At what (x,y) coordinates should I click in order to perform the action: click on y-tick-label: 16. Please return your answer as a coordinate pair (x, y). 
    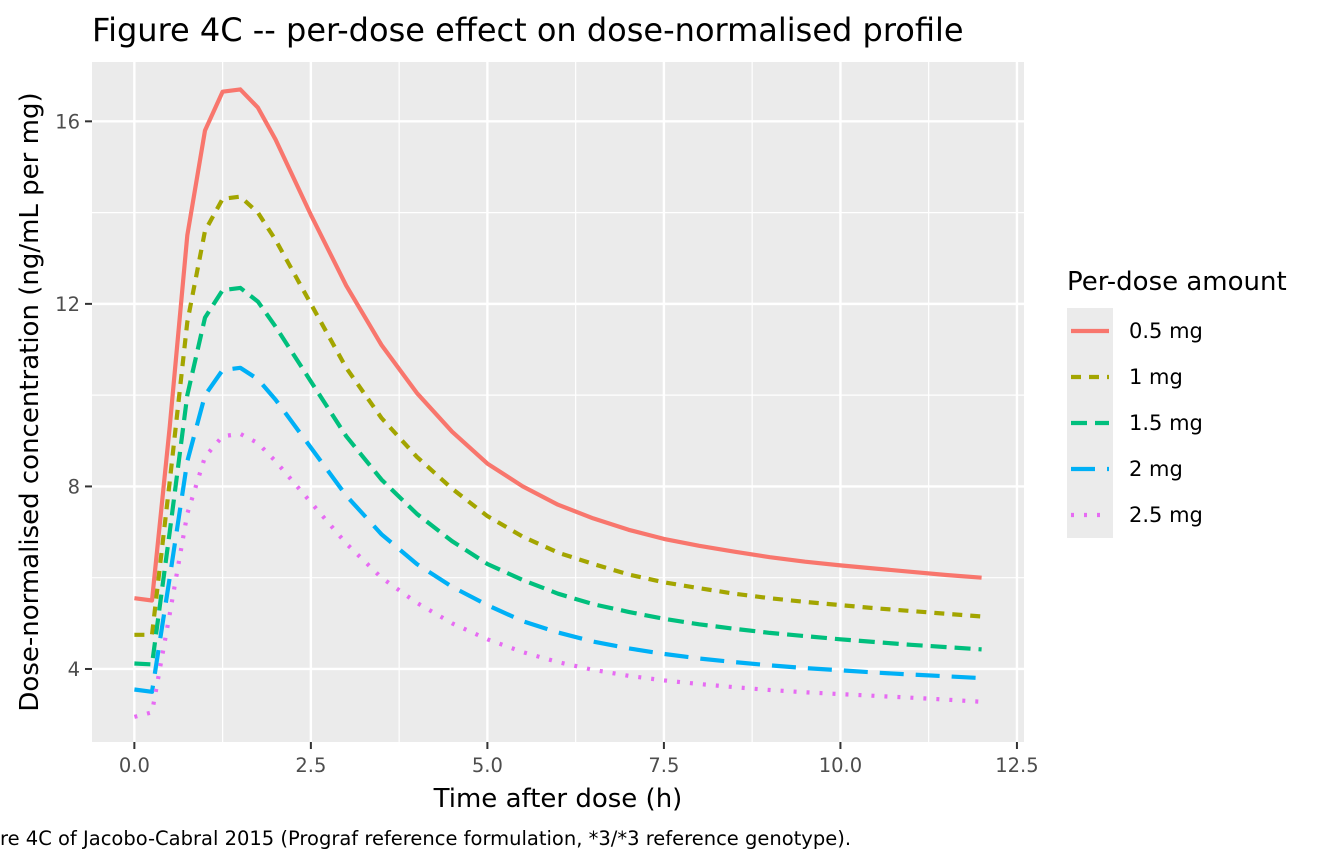
    Looking at the image, I should click on (67, 121).